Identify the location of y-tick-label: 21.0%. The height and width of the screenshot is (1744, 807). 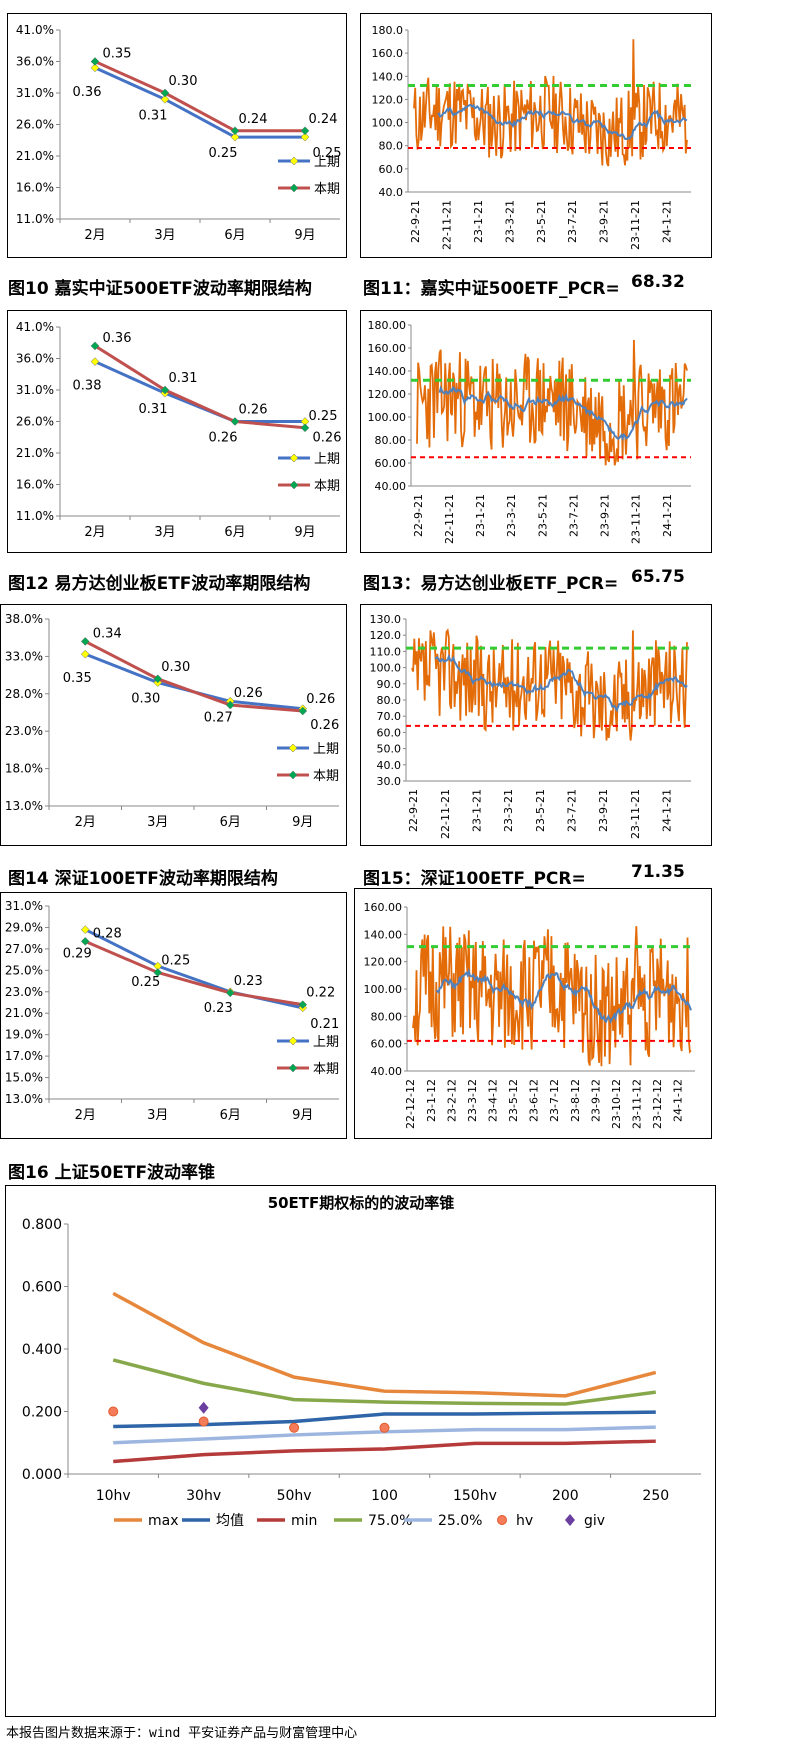
(35, 156).